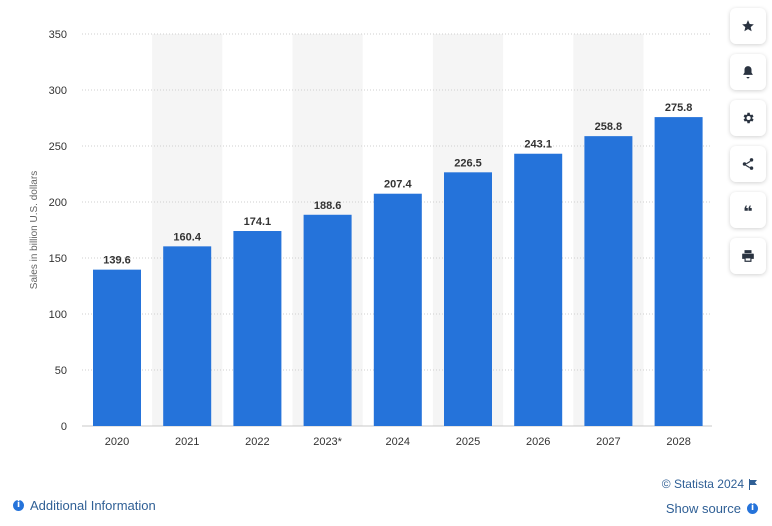 The width and height of the screenshot is (772, 526). What do you see at coordinates (58, 91) in the screenshot?
I see `y-tick-label: 300` at bounding box center [58, 91].